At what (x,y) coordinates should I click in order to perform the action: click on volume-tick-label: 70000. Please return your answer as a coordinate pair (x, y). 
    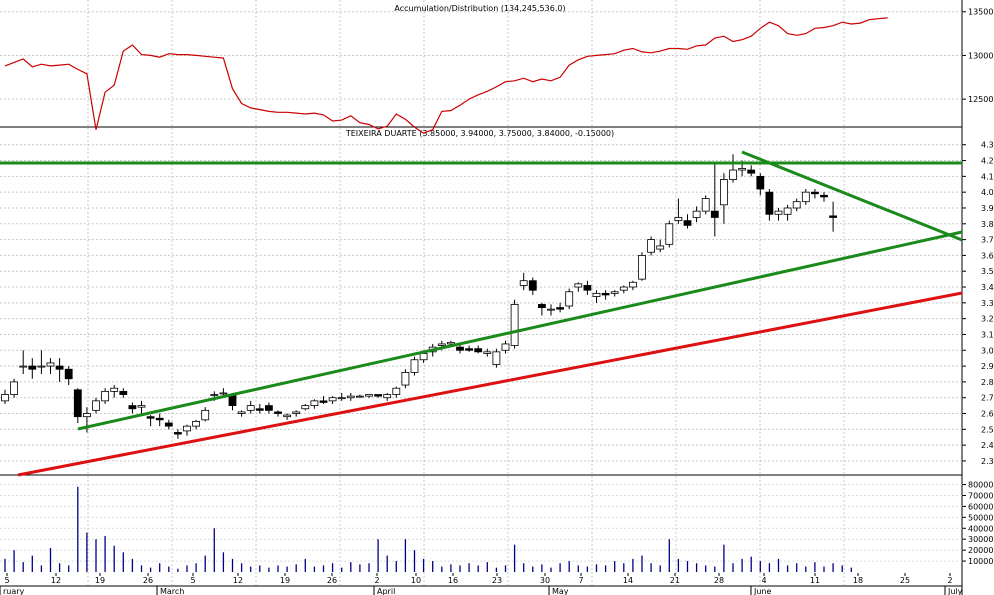
    Looking at the image, I should click on (980, 495).